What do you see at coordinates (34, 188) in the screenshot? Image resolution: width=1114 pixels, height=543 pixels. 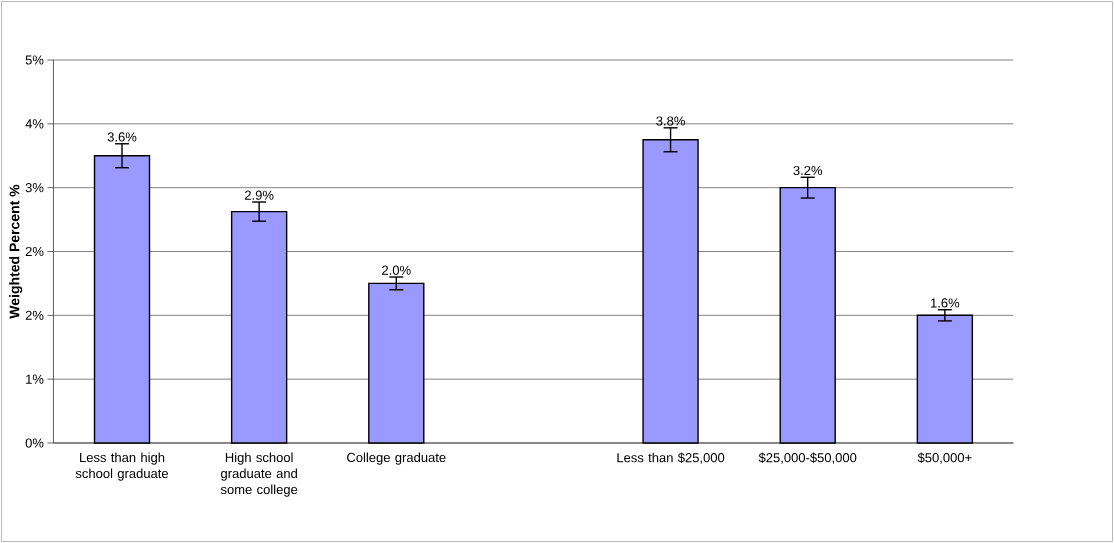 I see `y-tick-label: 3%` at bounding box center [34, 188].